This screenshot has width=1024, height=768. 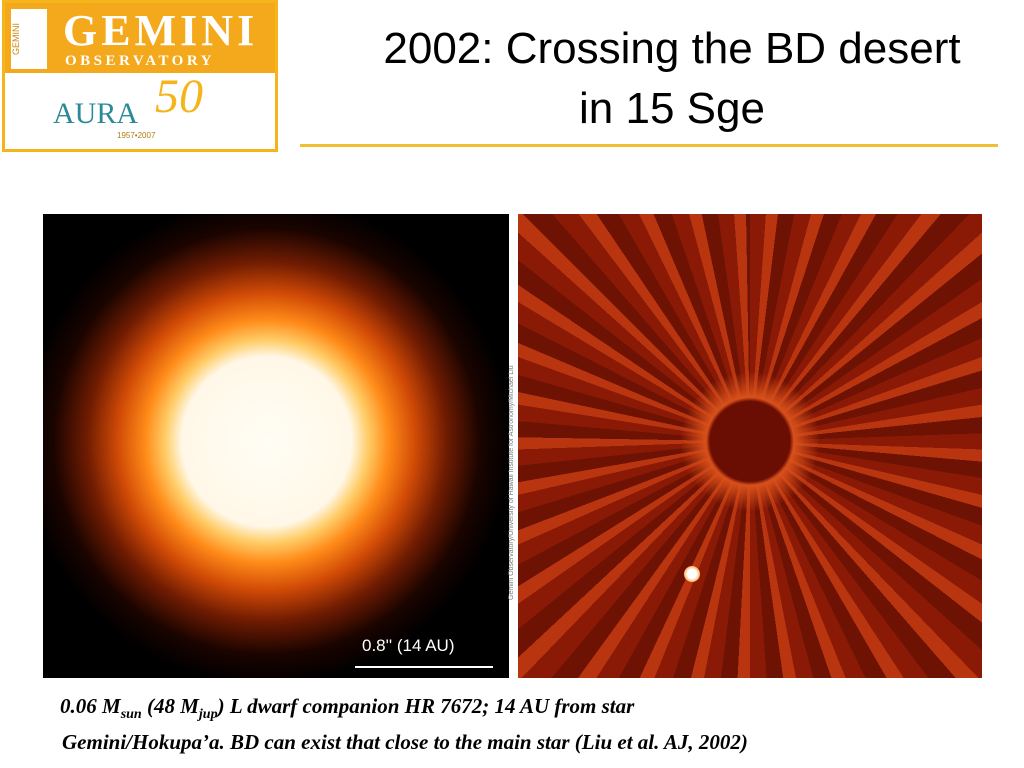 What do you see at coordinates (408, 645) in the screenshot?
I see `scale-label: 0.8'' (14 AU)` at bounding box center [408, 645].